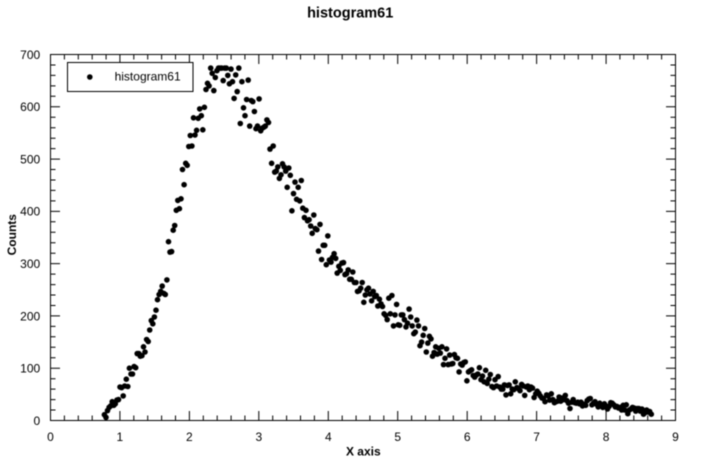 Image resolution: width=702 pixels, height=466 pixels. I want to click on svg-text: X axis, so click(363, 452).